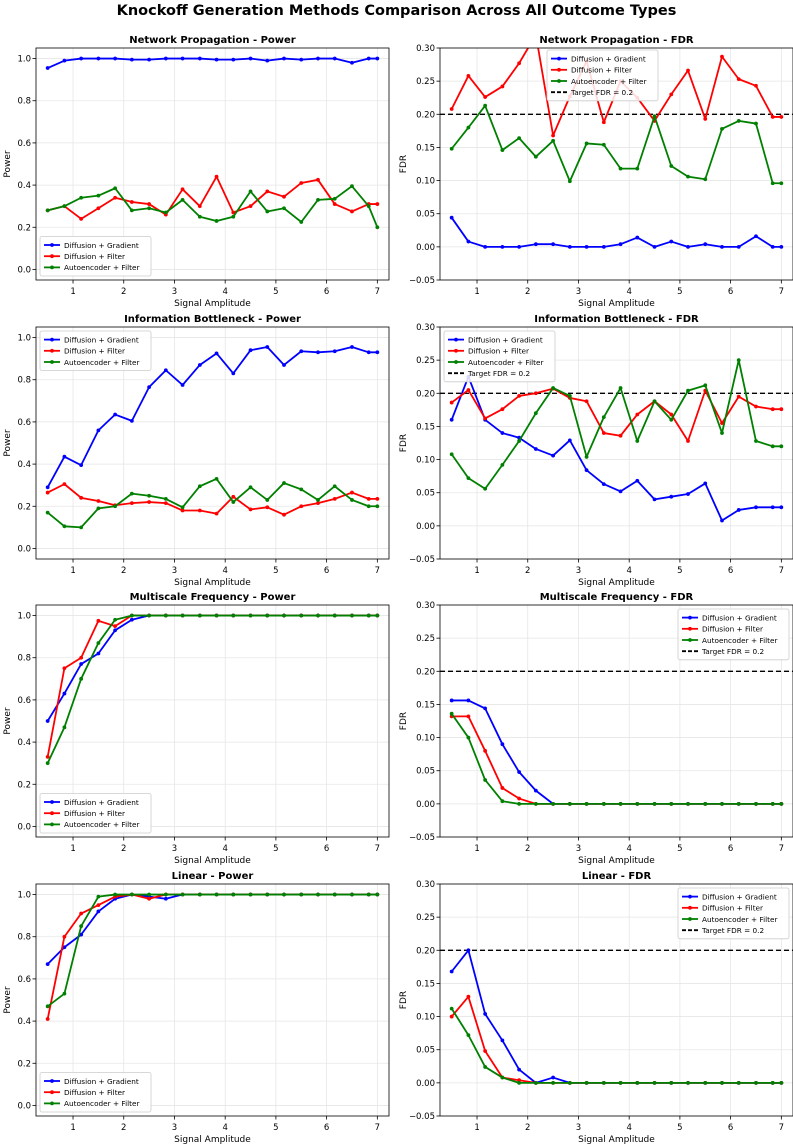 This screenshot has width=793, height=1146. Describe the element at coordinates (425, 918) in the screenshot. I see `y-tick-label: 0.25` at that location.